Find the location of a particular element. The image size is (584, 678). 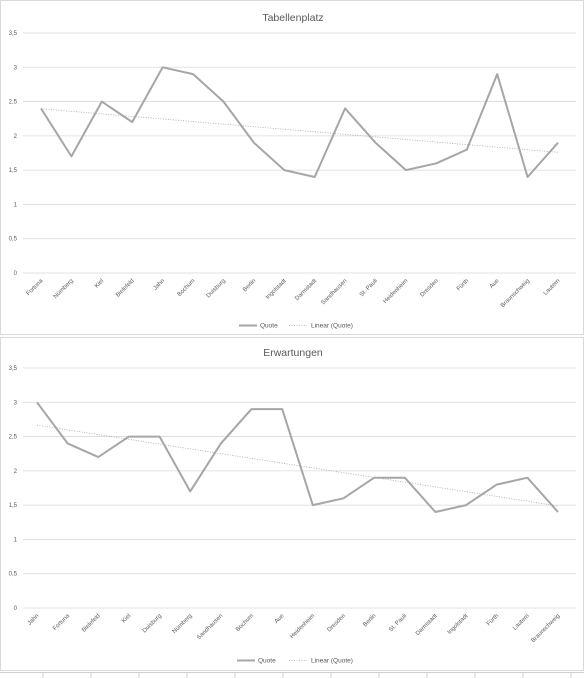

trendline-layer is located at coordinates (297, 465).